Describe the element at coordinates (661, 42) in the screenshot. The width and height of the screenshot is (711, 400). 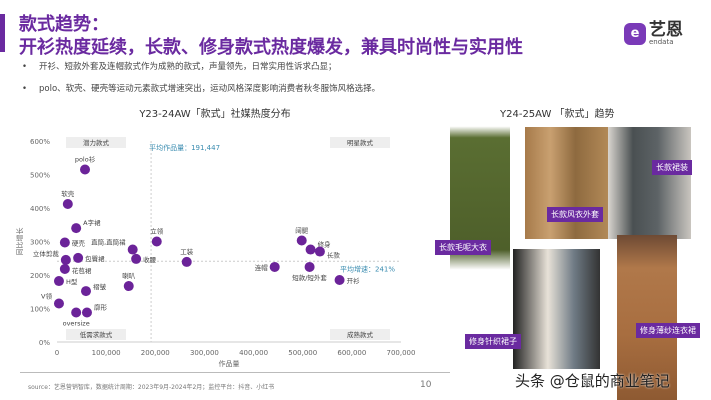
I see `logo-en: endata` at that location.